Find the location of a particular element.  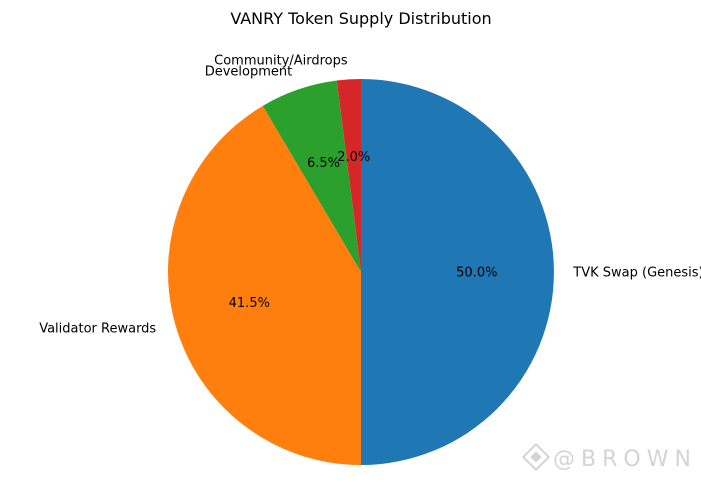

chart-title: VANRY Token Supply Distribution is located at coordinates (360, 18).